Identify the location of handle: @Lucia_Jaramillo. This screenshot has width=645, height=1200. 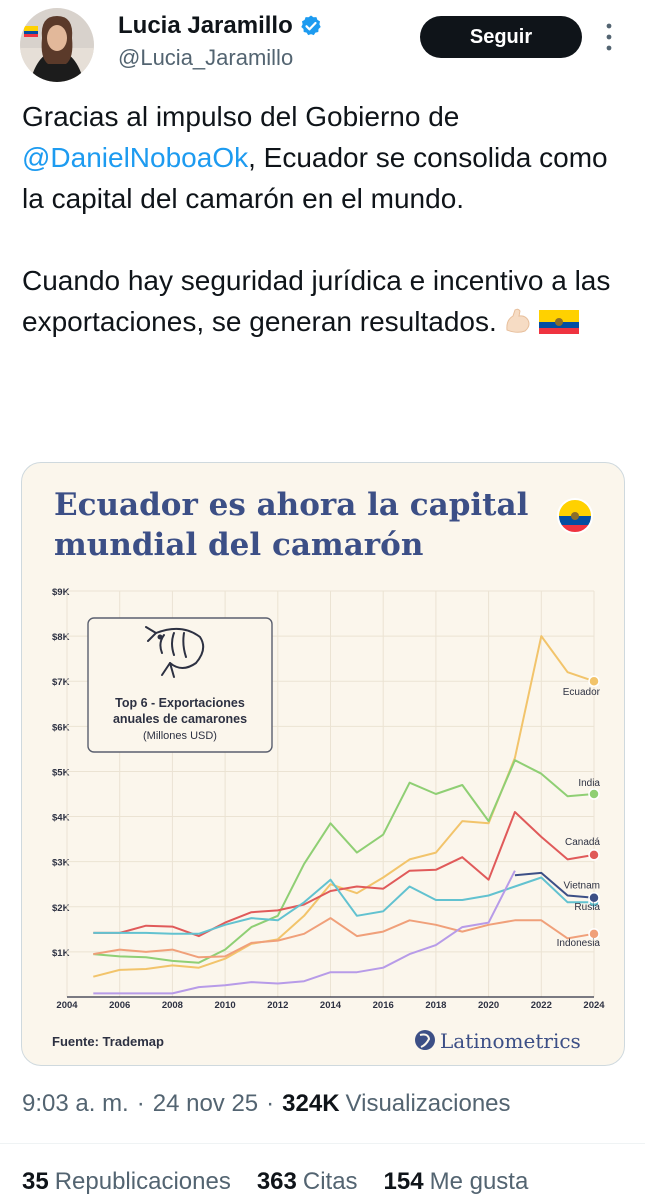
(206, 57).